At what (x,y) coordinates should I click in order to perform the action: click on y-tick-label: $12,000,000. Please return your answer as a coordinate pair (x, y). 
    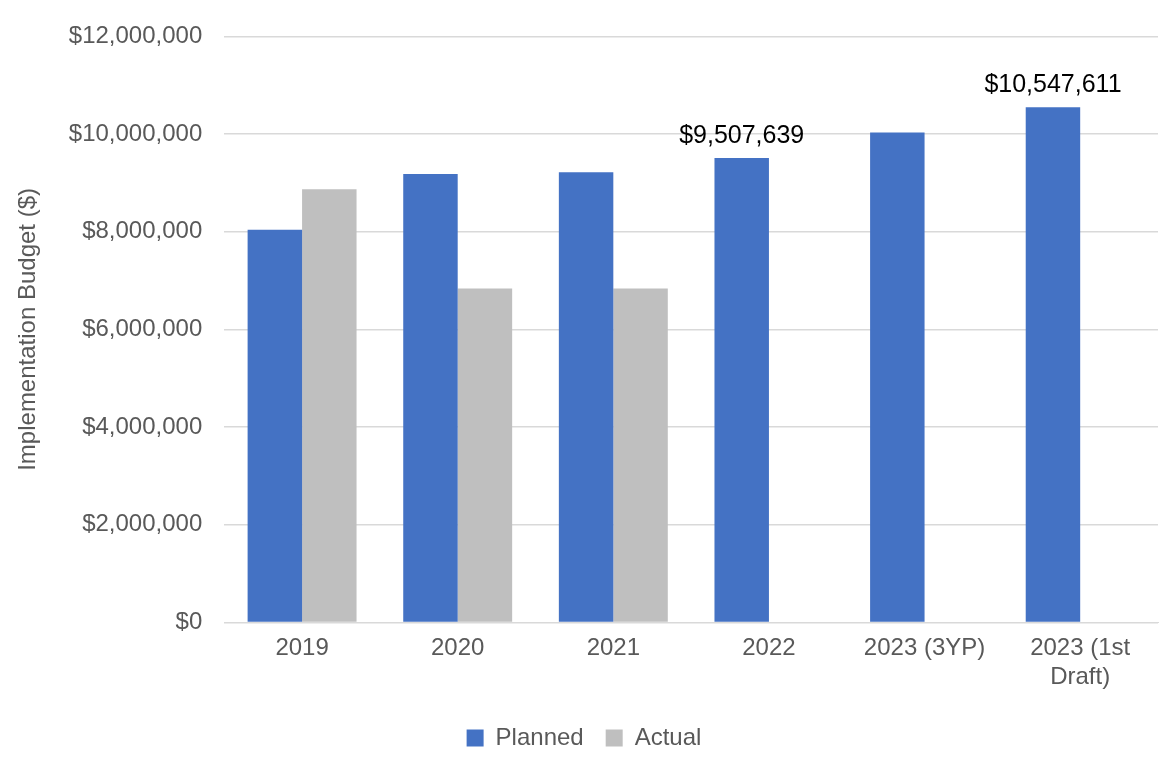
    Looking at the image, I should click on (135, 35).